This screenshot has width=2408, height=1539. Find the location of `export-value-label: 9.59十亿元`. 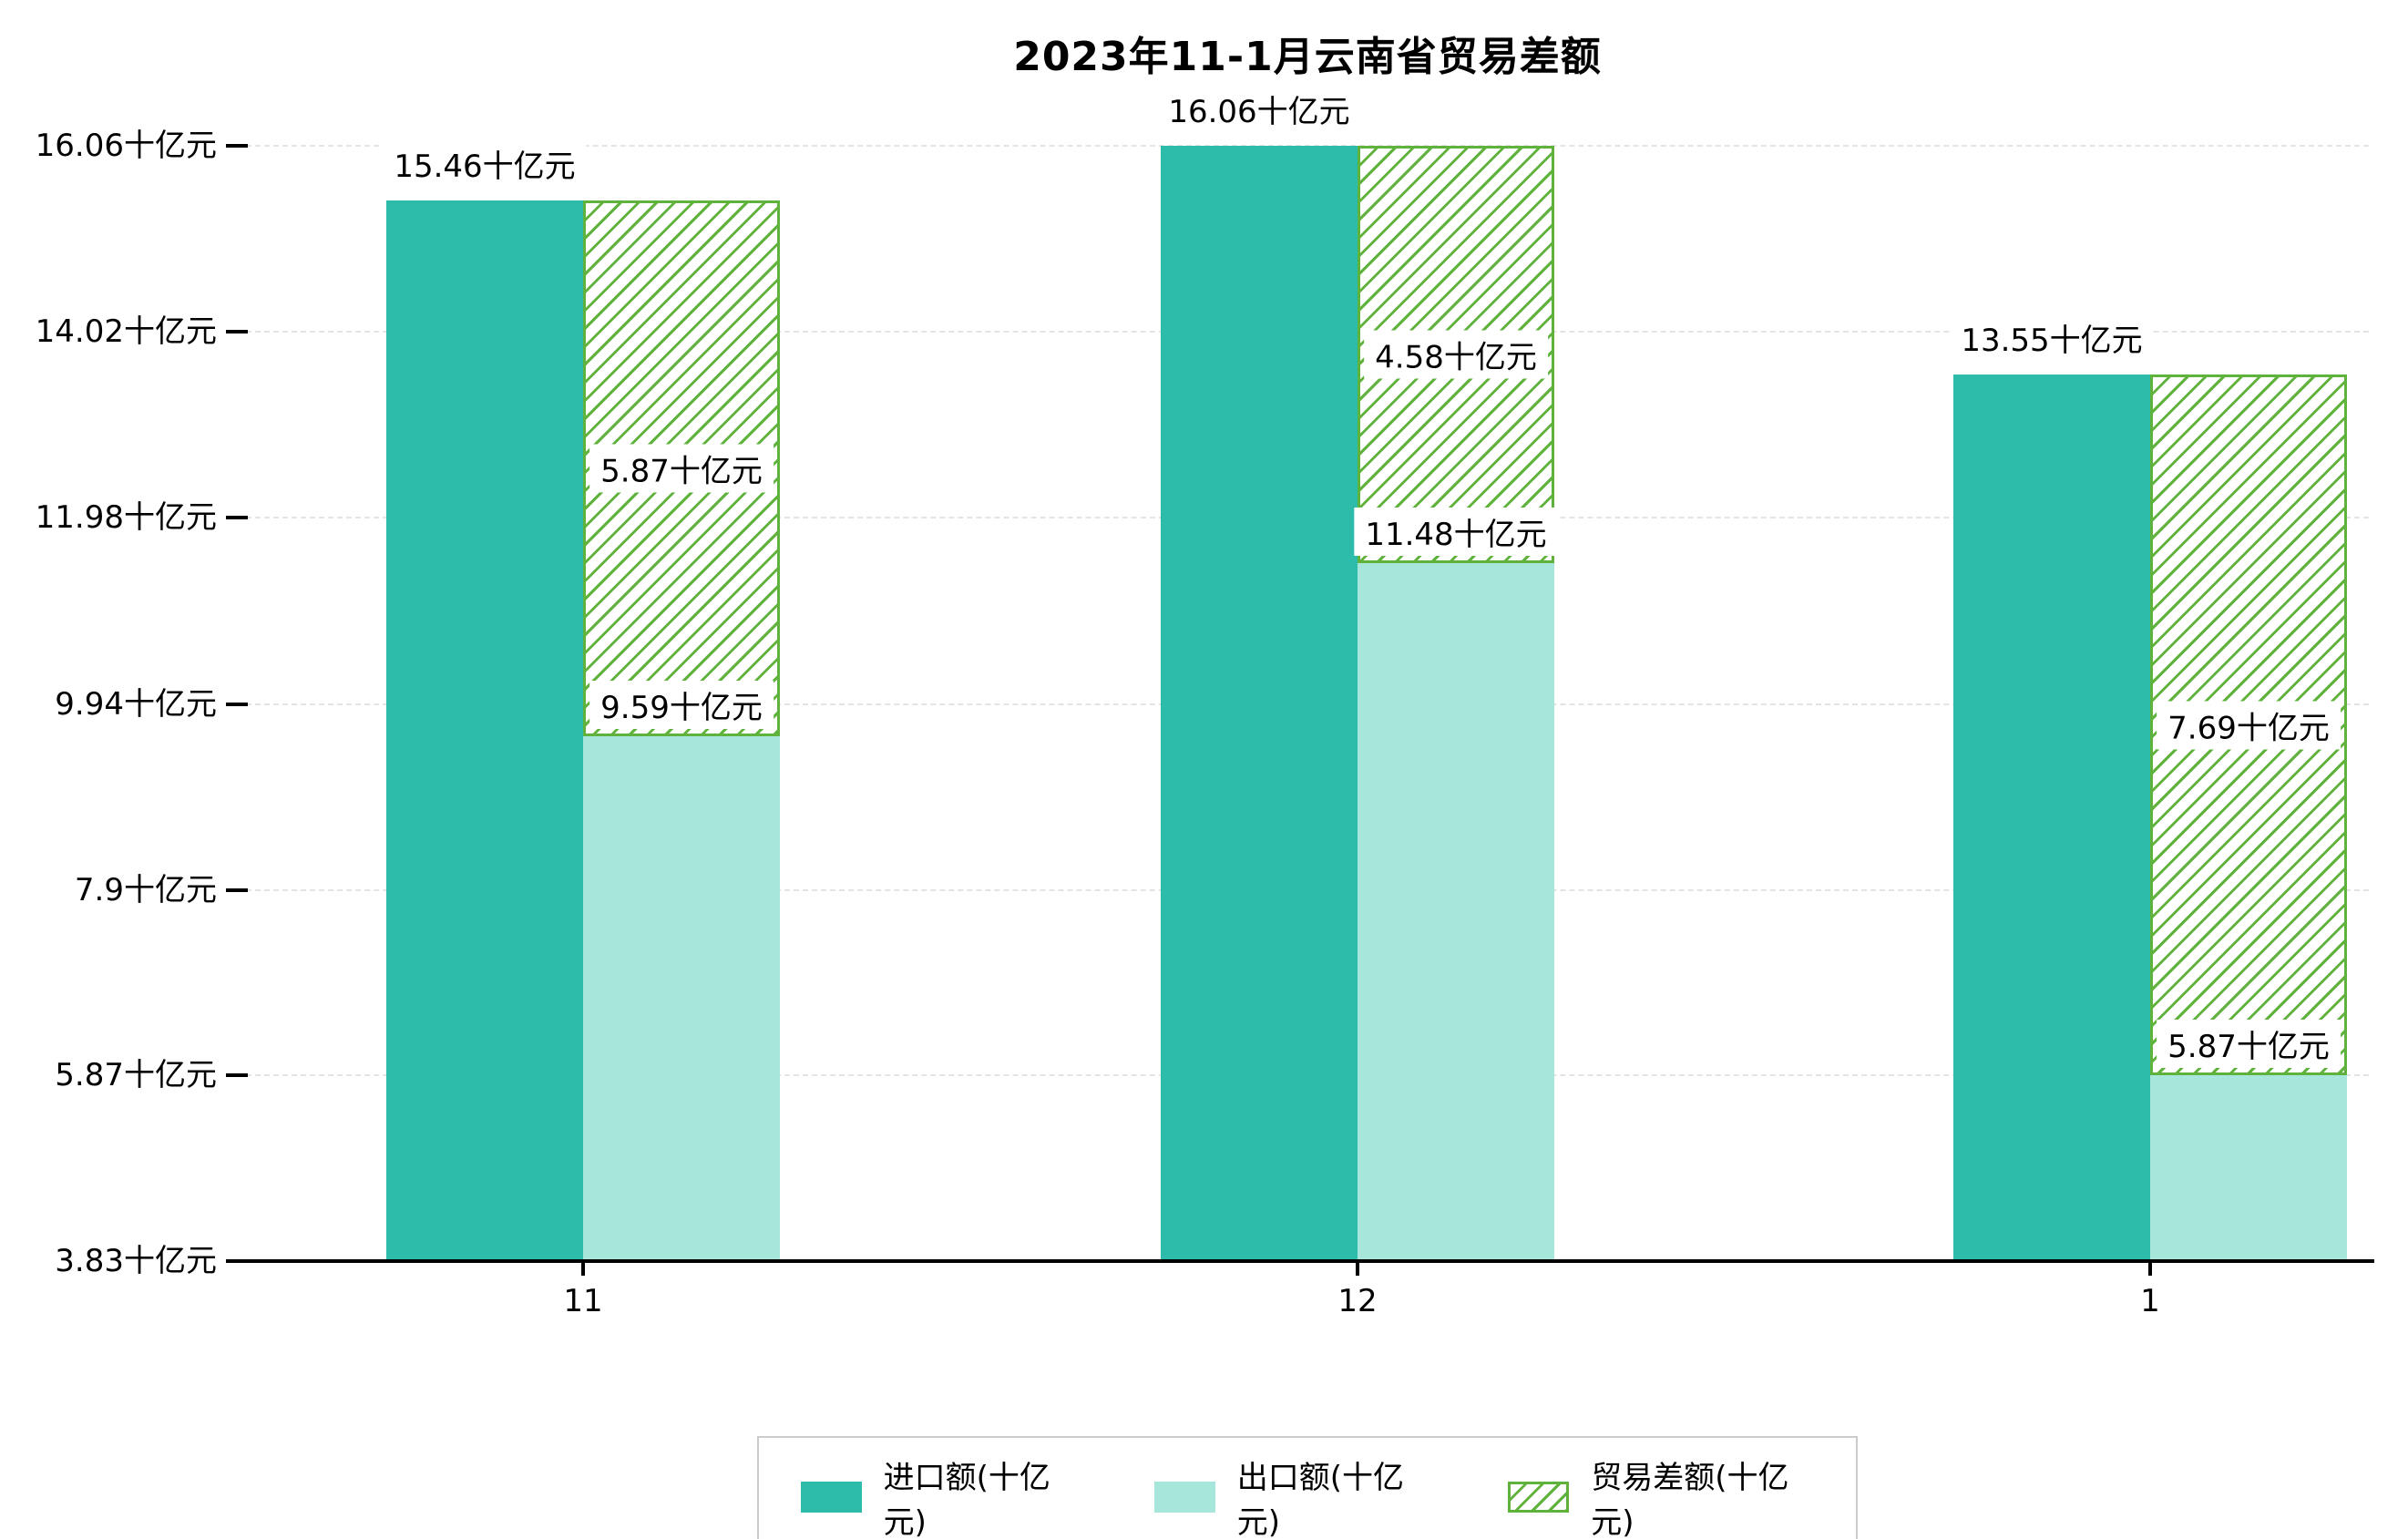

export-value-label: 9.59十亿元 is located at coordinates (681, 705).